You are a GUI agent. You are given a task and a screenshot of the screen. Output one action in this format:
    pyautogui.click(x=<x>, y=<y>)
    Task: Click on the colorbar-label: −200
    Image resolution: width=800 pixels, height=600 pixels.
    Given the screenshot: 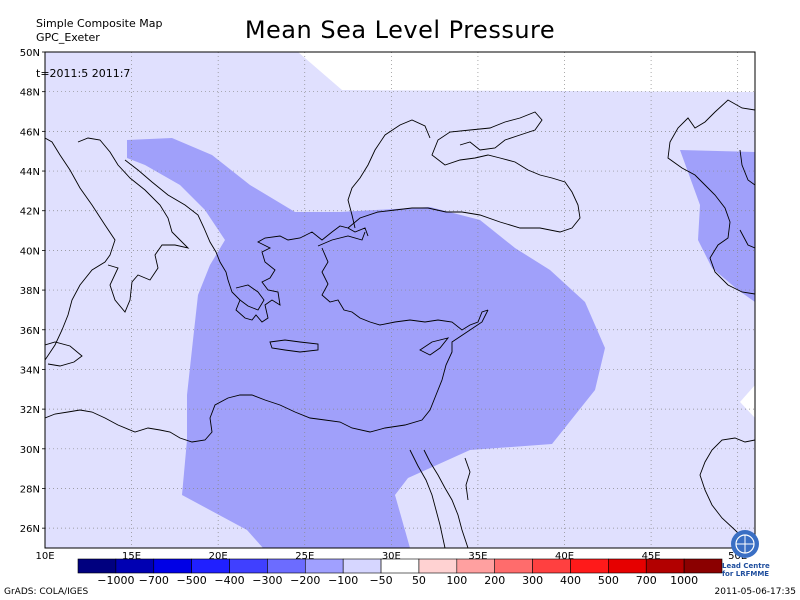 What is the action you would take?
    pyautogui.click(x=305, y=580)
    